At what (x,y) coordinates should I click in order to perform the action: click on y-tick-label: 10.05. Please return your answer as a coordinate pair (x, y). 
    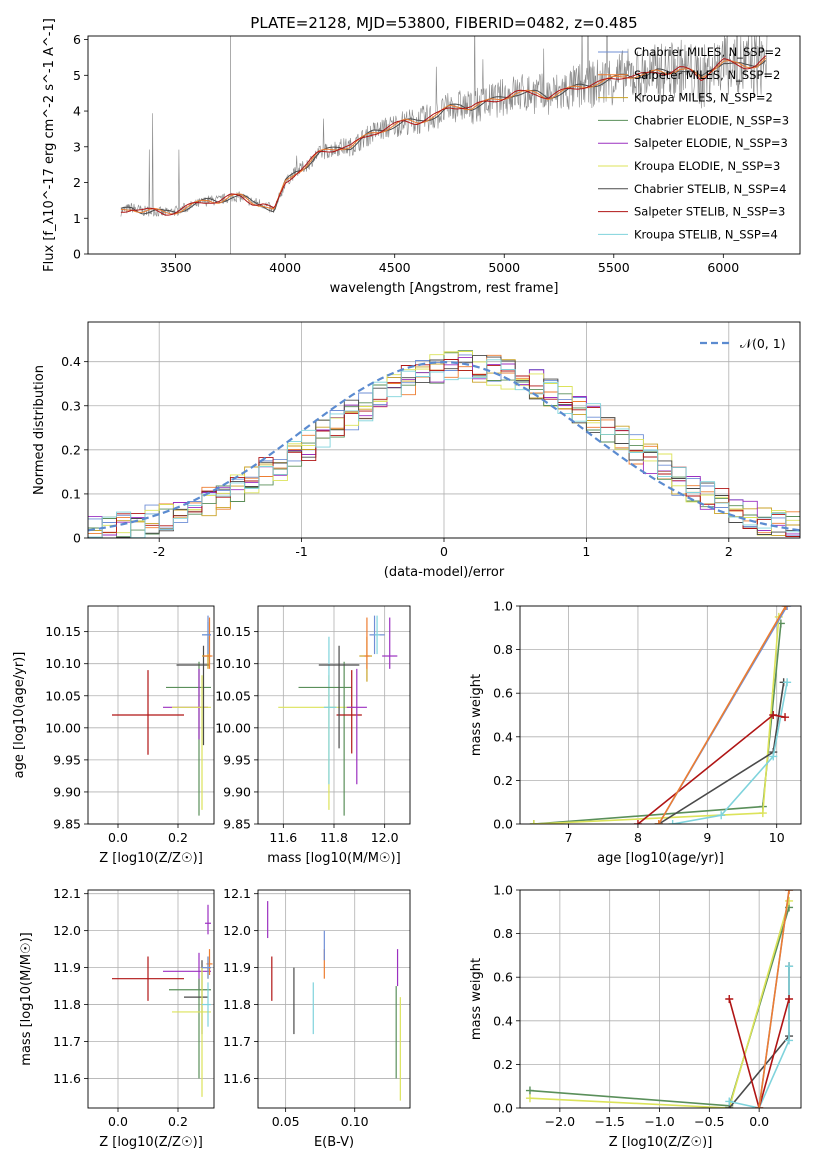
    Looking at the image, I should click on (63, 695).